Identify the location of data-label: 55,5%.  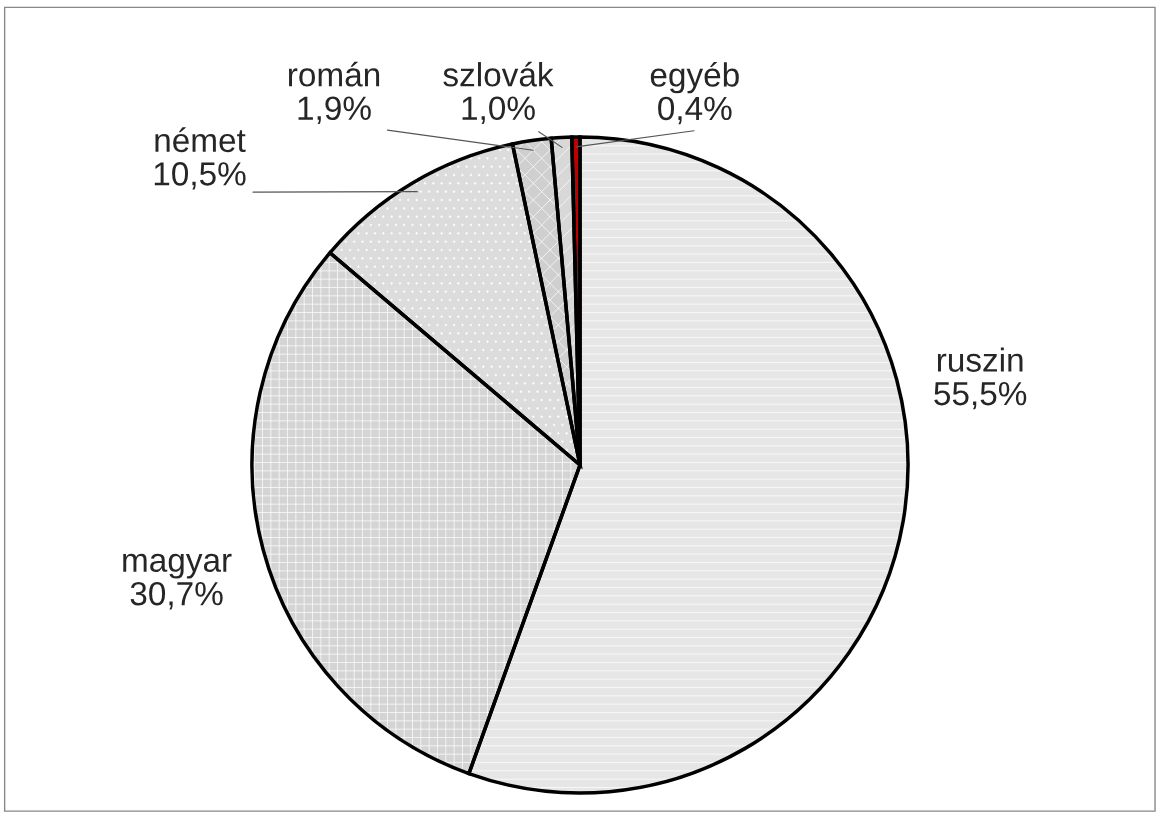
(980, 395).